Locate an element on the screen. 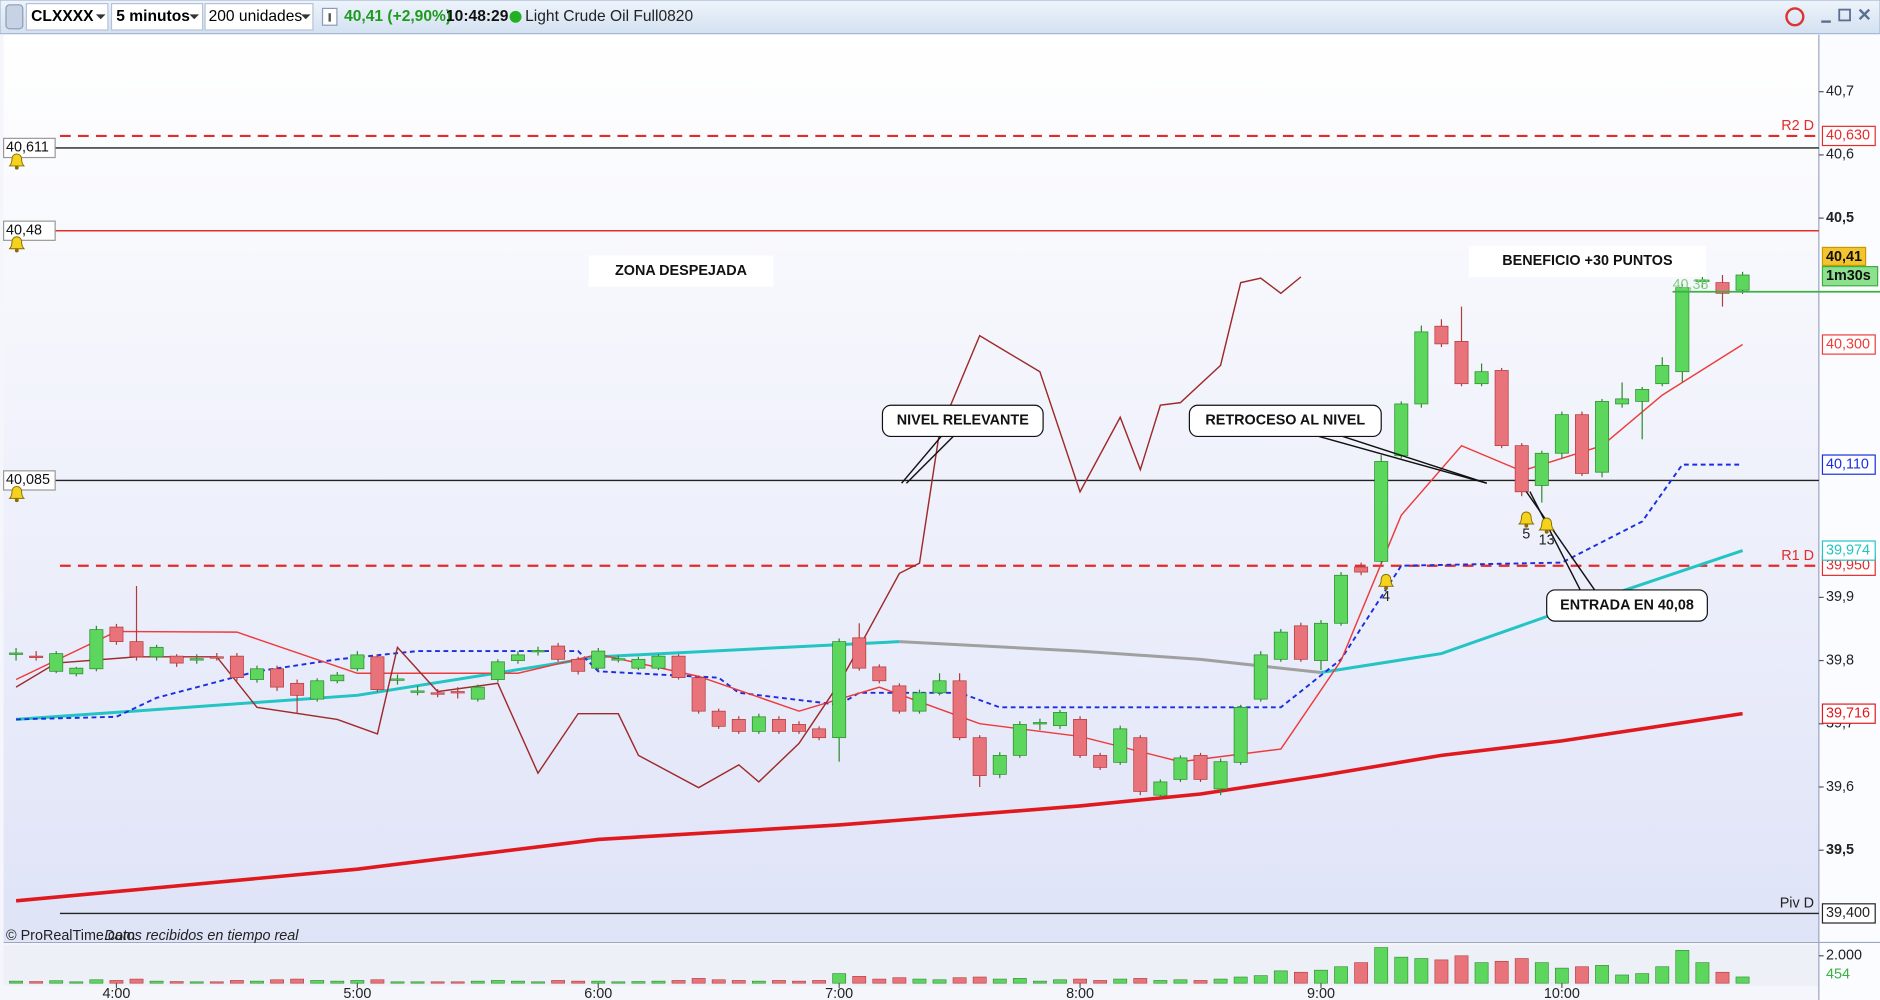 The height and width of the screenshot is (1000, 1880). alert-bell-clapper is located at coordinates (16, 250).